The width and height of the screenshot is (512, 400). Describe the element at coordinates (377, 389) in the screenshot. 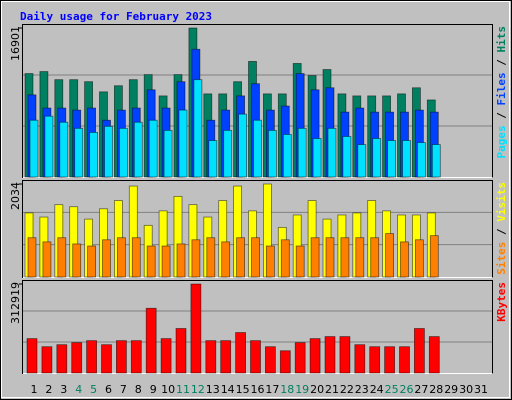

I see `x-tick-label: 24` at that location.